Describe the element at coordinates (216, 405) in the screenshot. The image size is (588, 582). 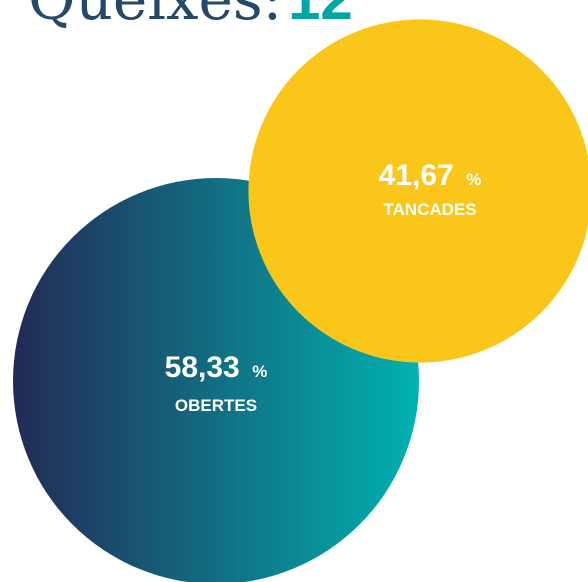
I see `category-label-obertes: OBERTES` at that location.